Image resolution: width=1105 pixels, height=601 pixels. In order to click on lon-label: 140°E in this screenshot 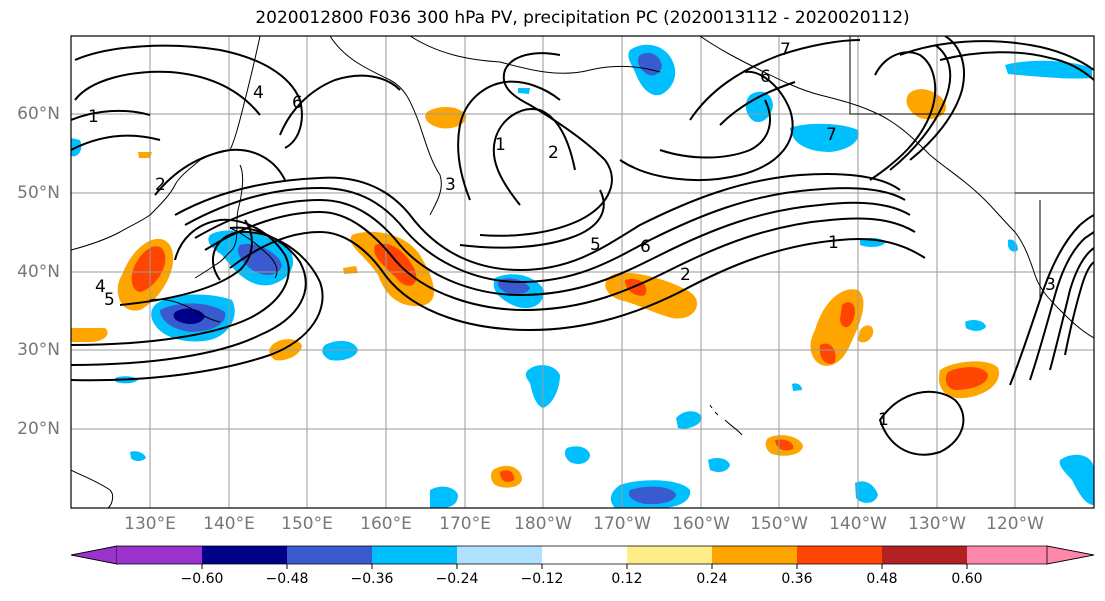, I will do `click(229, 524)`.